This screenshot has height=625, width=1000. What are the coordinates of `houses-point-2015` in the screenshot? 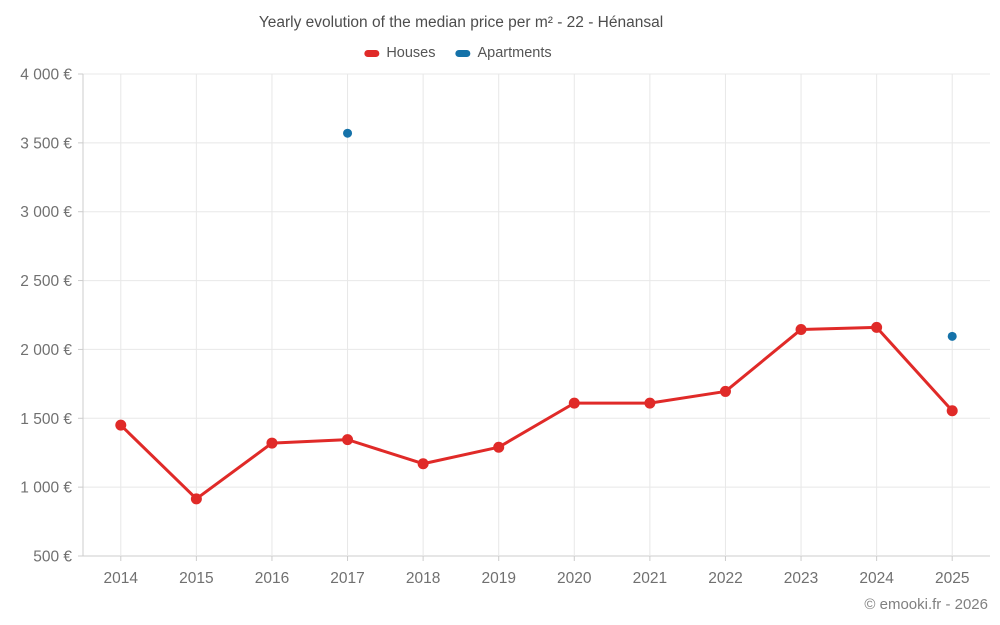 It's located at (196, 499).